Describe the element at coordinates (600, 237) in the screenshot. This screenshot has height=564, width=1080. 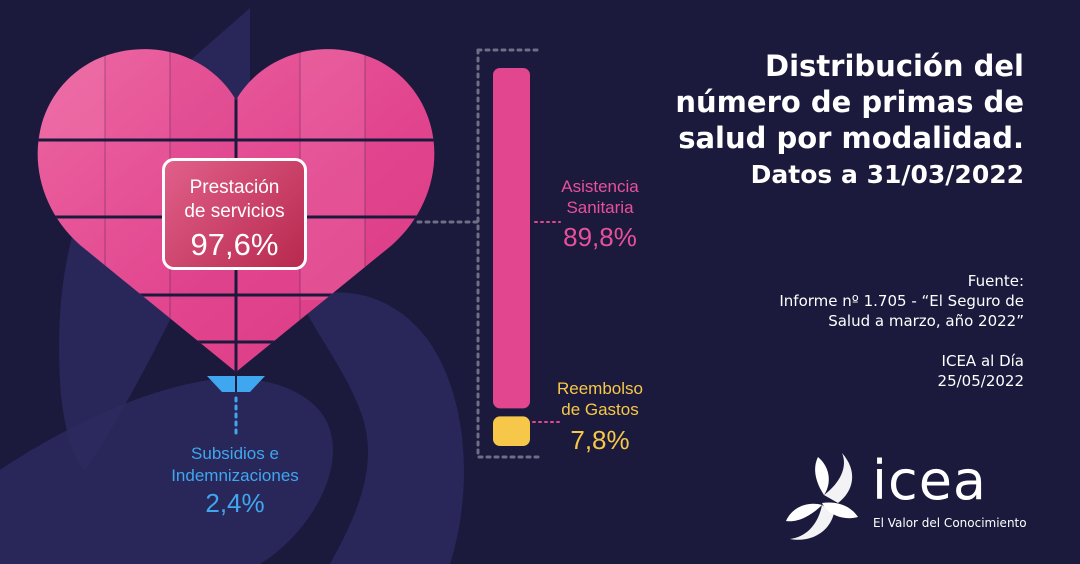
I see `data-label: 89,8%` at that location.